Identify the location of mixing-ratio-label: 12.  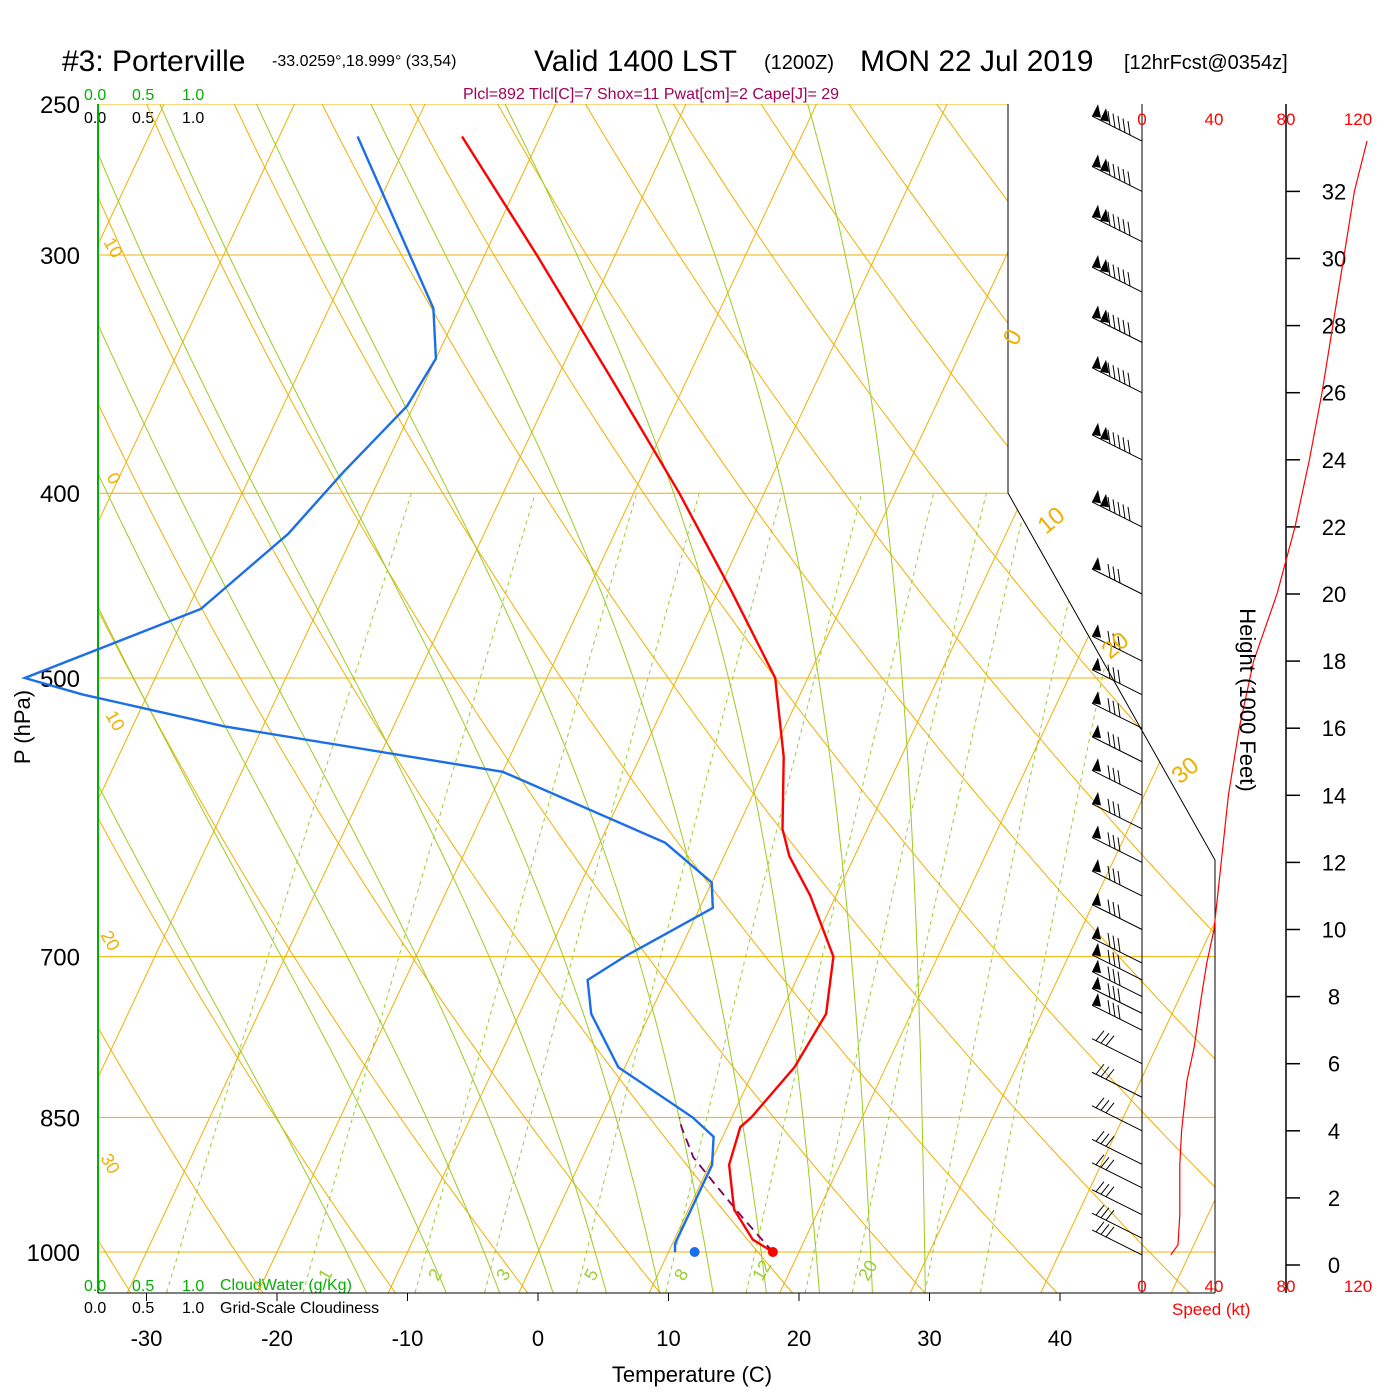
(761, 1270).